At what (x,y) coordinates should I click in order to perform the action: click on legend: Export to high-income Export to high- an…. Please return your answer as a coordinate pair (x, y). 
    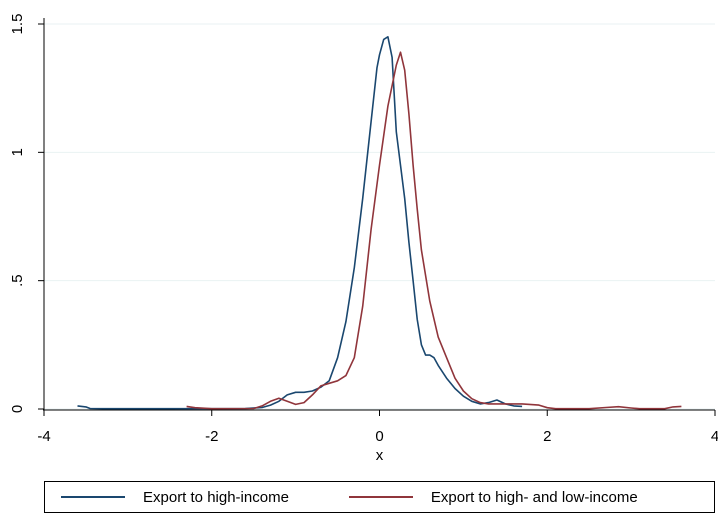
    Looking at the image, I should click on (379, 497).